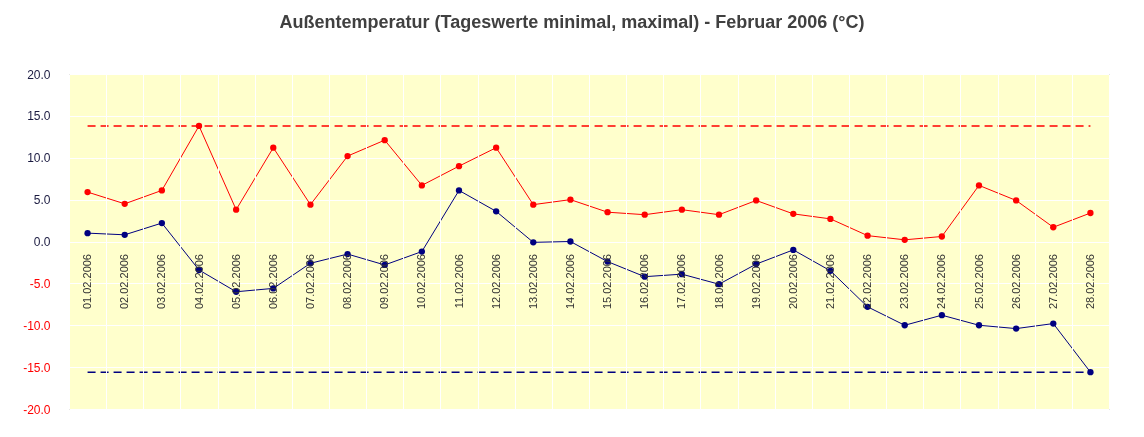 The width and height of the screenshot is (1144, 437). What do you see at coordinates (124, 282) in the screenshot?
I see `x-tick-label: 02.02.2006` at bounding box center [124, 282].